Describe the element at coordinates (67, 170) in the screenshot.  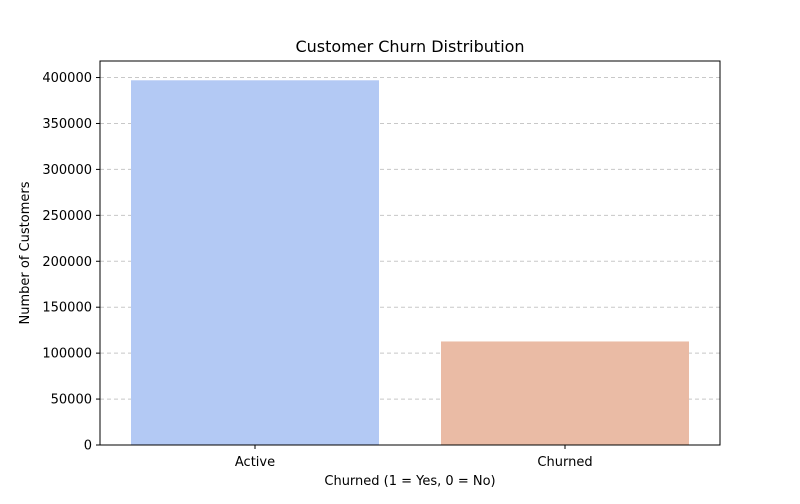
I see `y-tick-label: 300000` at that location.